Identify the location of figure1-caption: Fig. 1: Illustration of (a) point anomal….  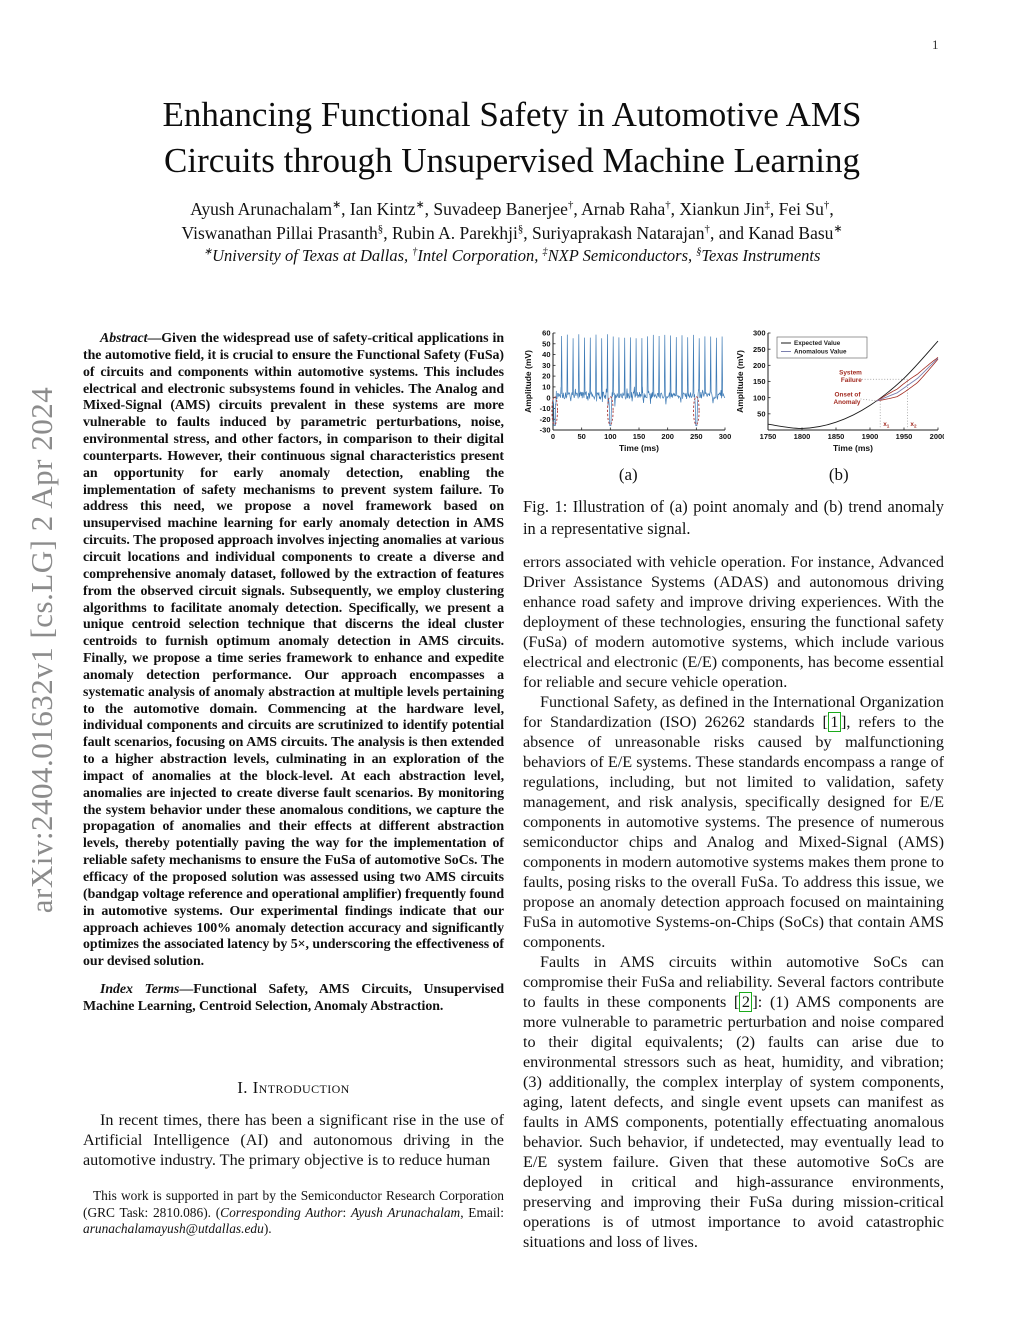
(733, 517).